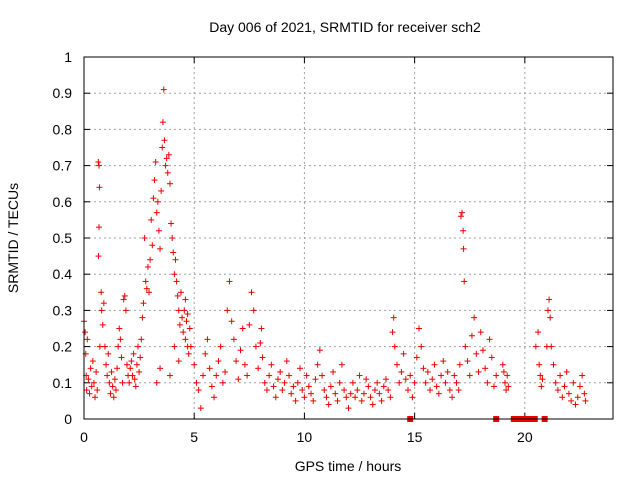 This screenshot has width=640, height=480. Describe the element at coordinates (63, 274) in the screenshot. I see `y-tick-label: 0.4` at that location.